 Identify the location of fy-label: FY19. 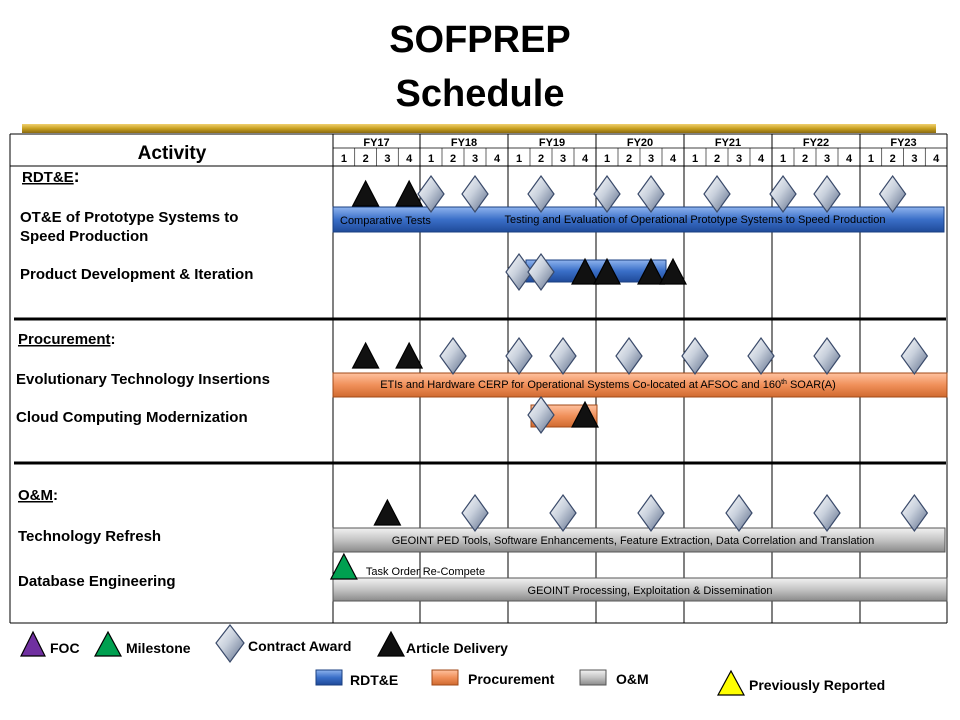
(552, 143).